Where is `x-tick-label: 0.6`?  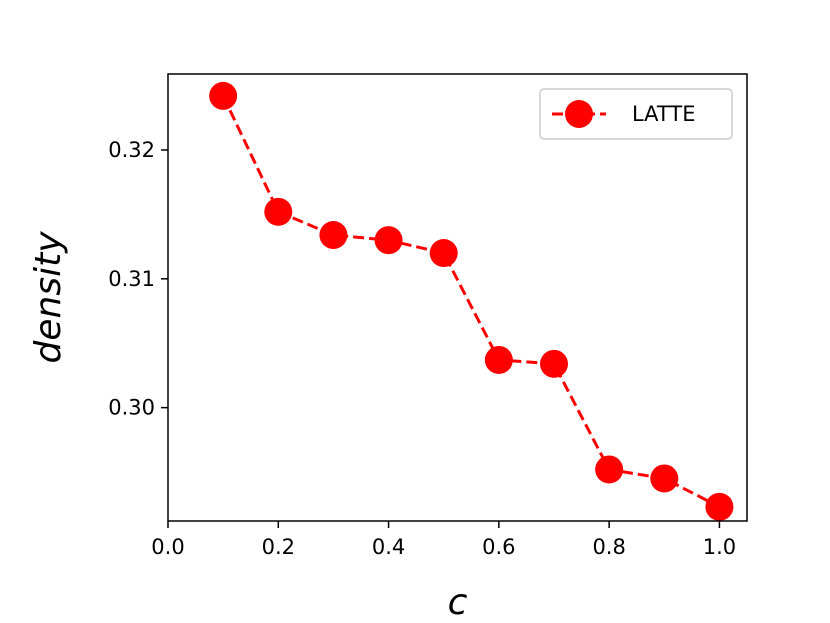
x-tick-label: 0.6 is located at coordinates (498, 547).